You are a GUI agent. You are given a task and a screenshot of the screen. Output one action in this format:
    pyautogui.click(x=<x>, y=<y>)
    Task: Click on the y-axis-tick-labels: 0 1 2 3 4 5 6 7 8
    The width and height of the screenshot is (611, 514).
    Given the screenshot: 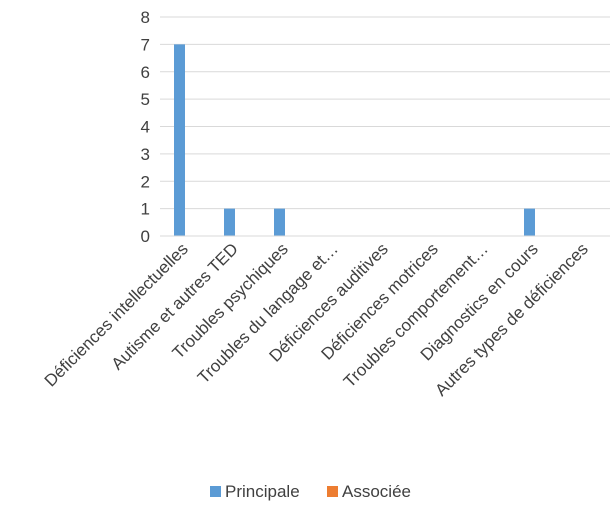 What is the action you would take?
    pyautogui.click(x=145, y=127)
    